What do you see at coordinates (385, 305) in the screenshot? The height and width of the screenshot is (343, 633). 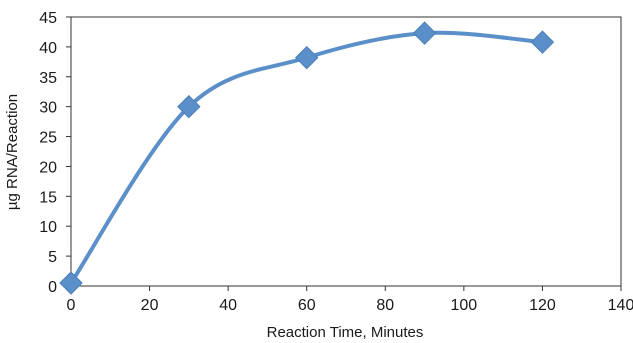 I see `x-tick-label: 80` at bounding box center [385, 305].